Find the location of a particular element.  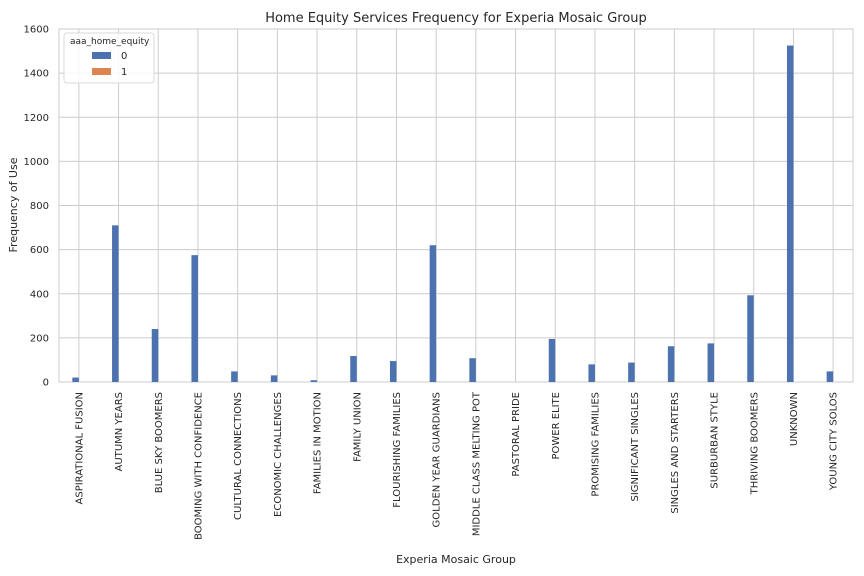

y-axis-label: Frequency of Use is located at coordinates (13, 204).